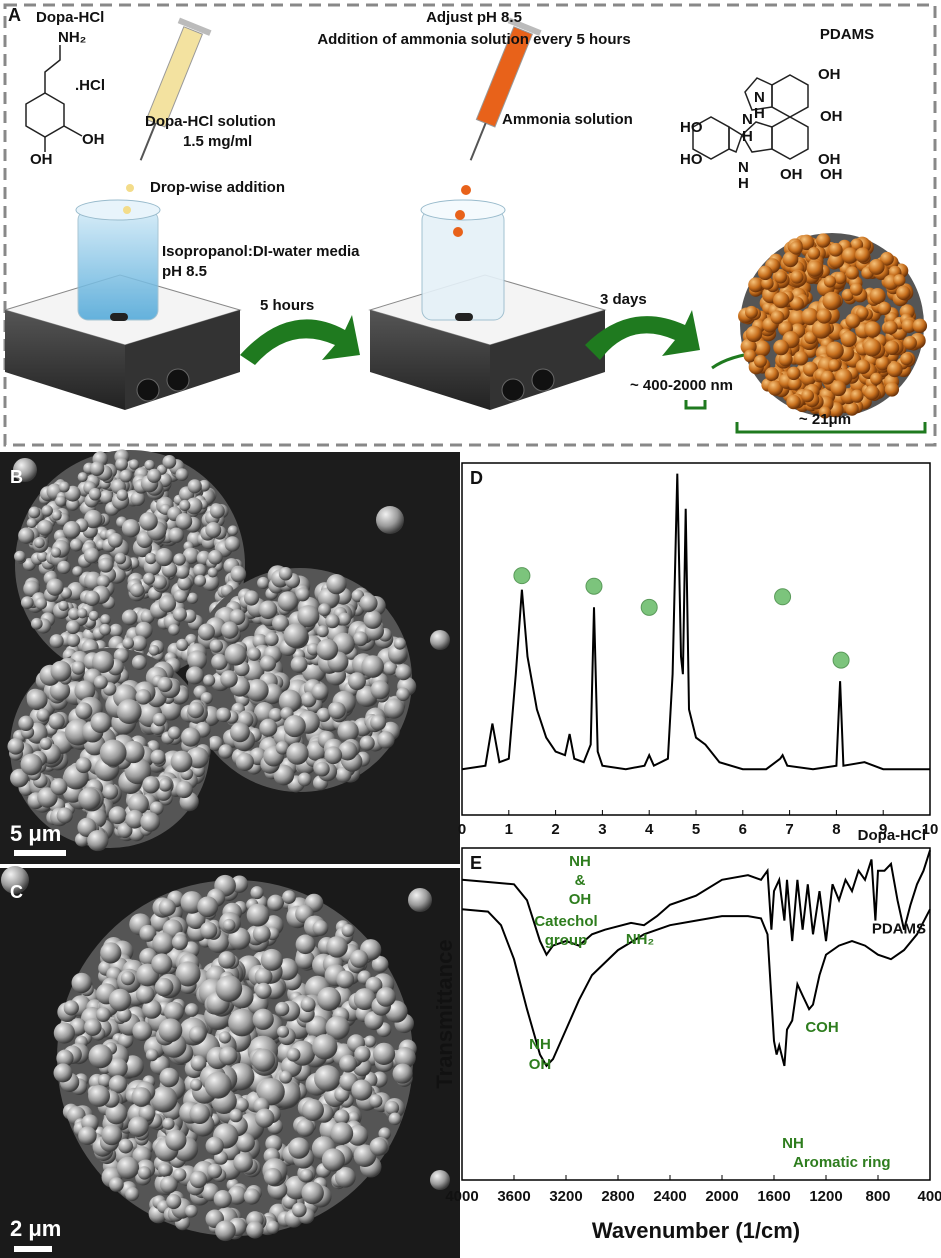  Describe the element at coordinates (461, 1196) in the screenshot. I see `x-tick-label: 4000` at that location.